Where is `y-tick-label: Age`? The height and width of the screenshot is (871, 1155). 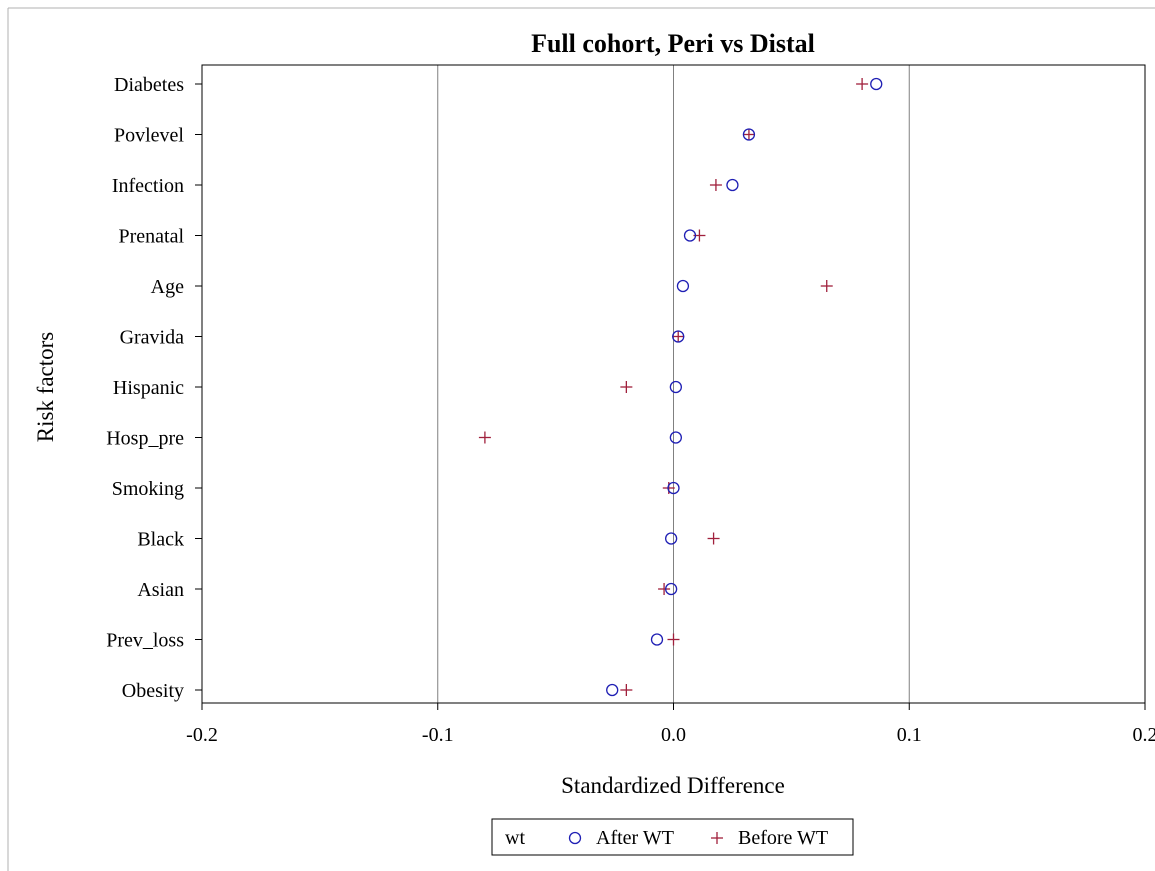
y-tick-label: Age is located at coordinates (167, 287).